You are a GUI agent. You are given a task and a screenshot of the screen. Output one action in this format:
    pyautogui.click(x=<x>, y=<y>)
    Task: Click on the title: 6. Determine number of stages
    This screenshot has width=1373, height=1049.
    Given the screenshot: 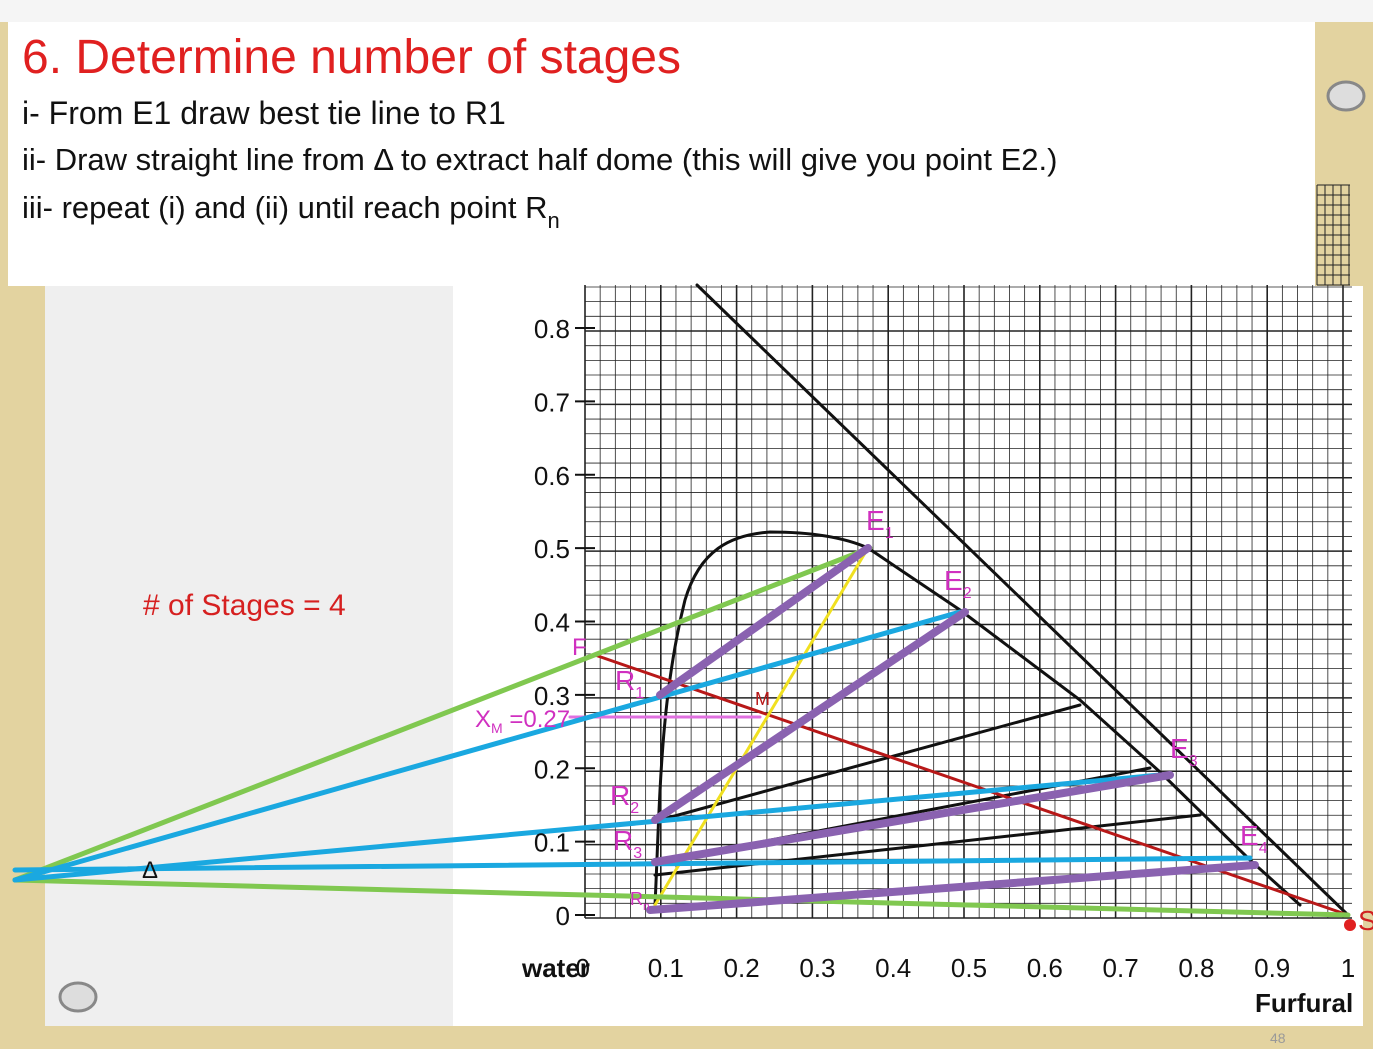 What is the action you would take?
    pyautogui.click(x=351, y=57)
    